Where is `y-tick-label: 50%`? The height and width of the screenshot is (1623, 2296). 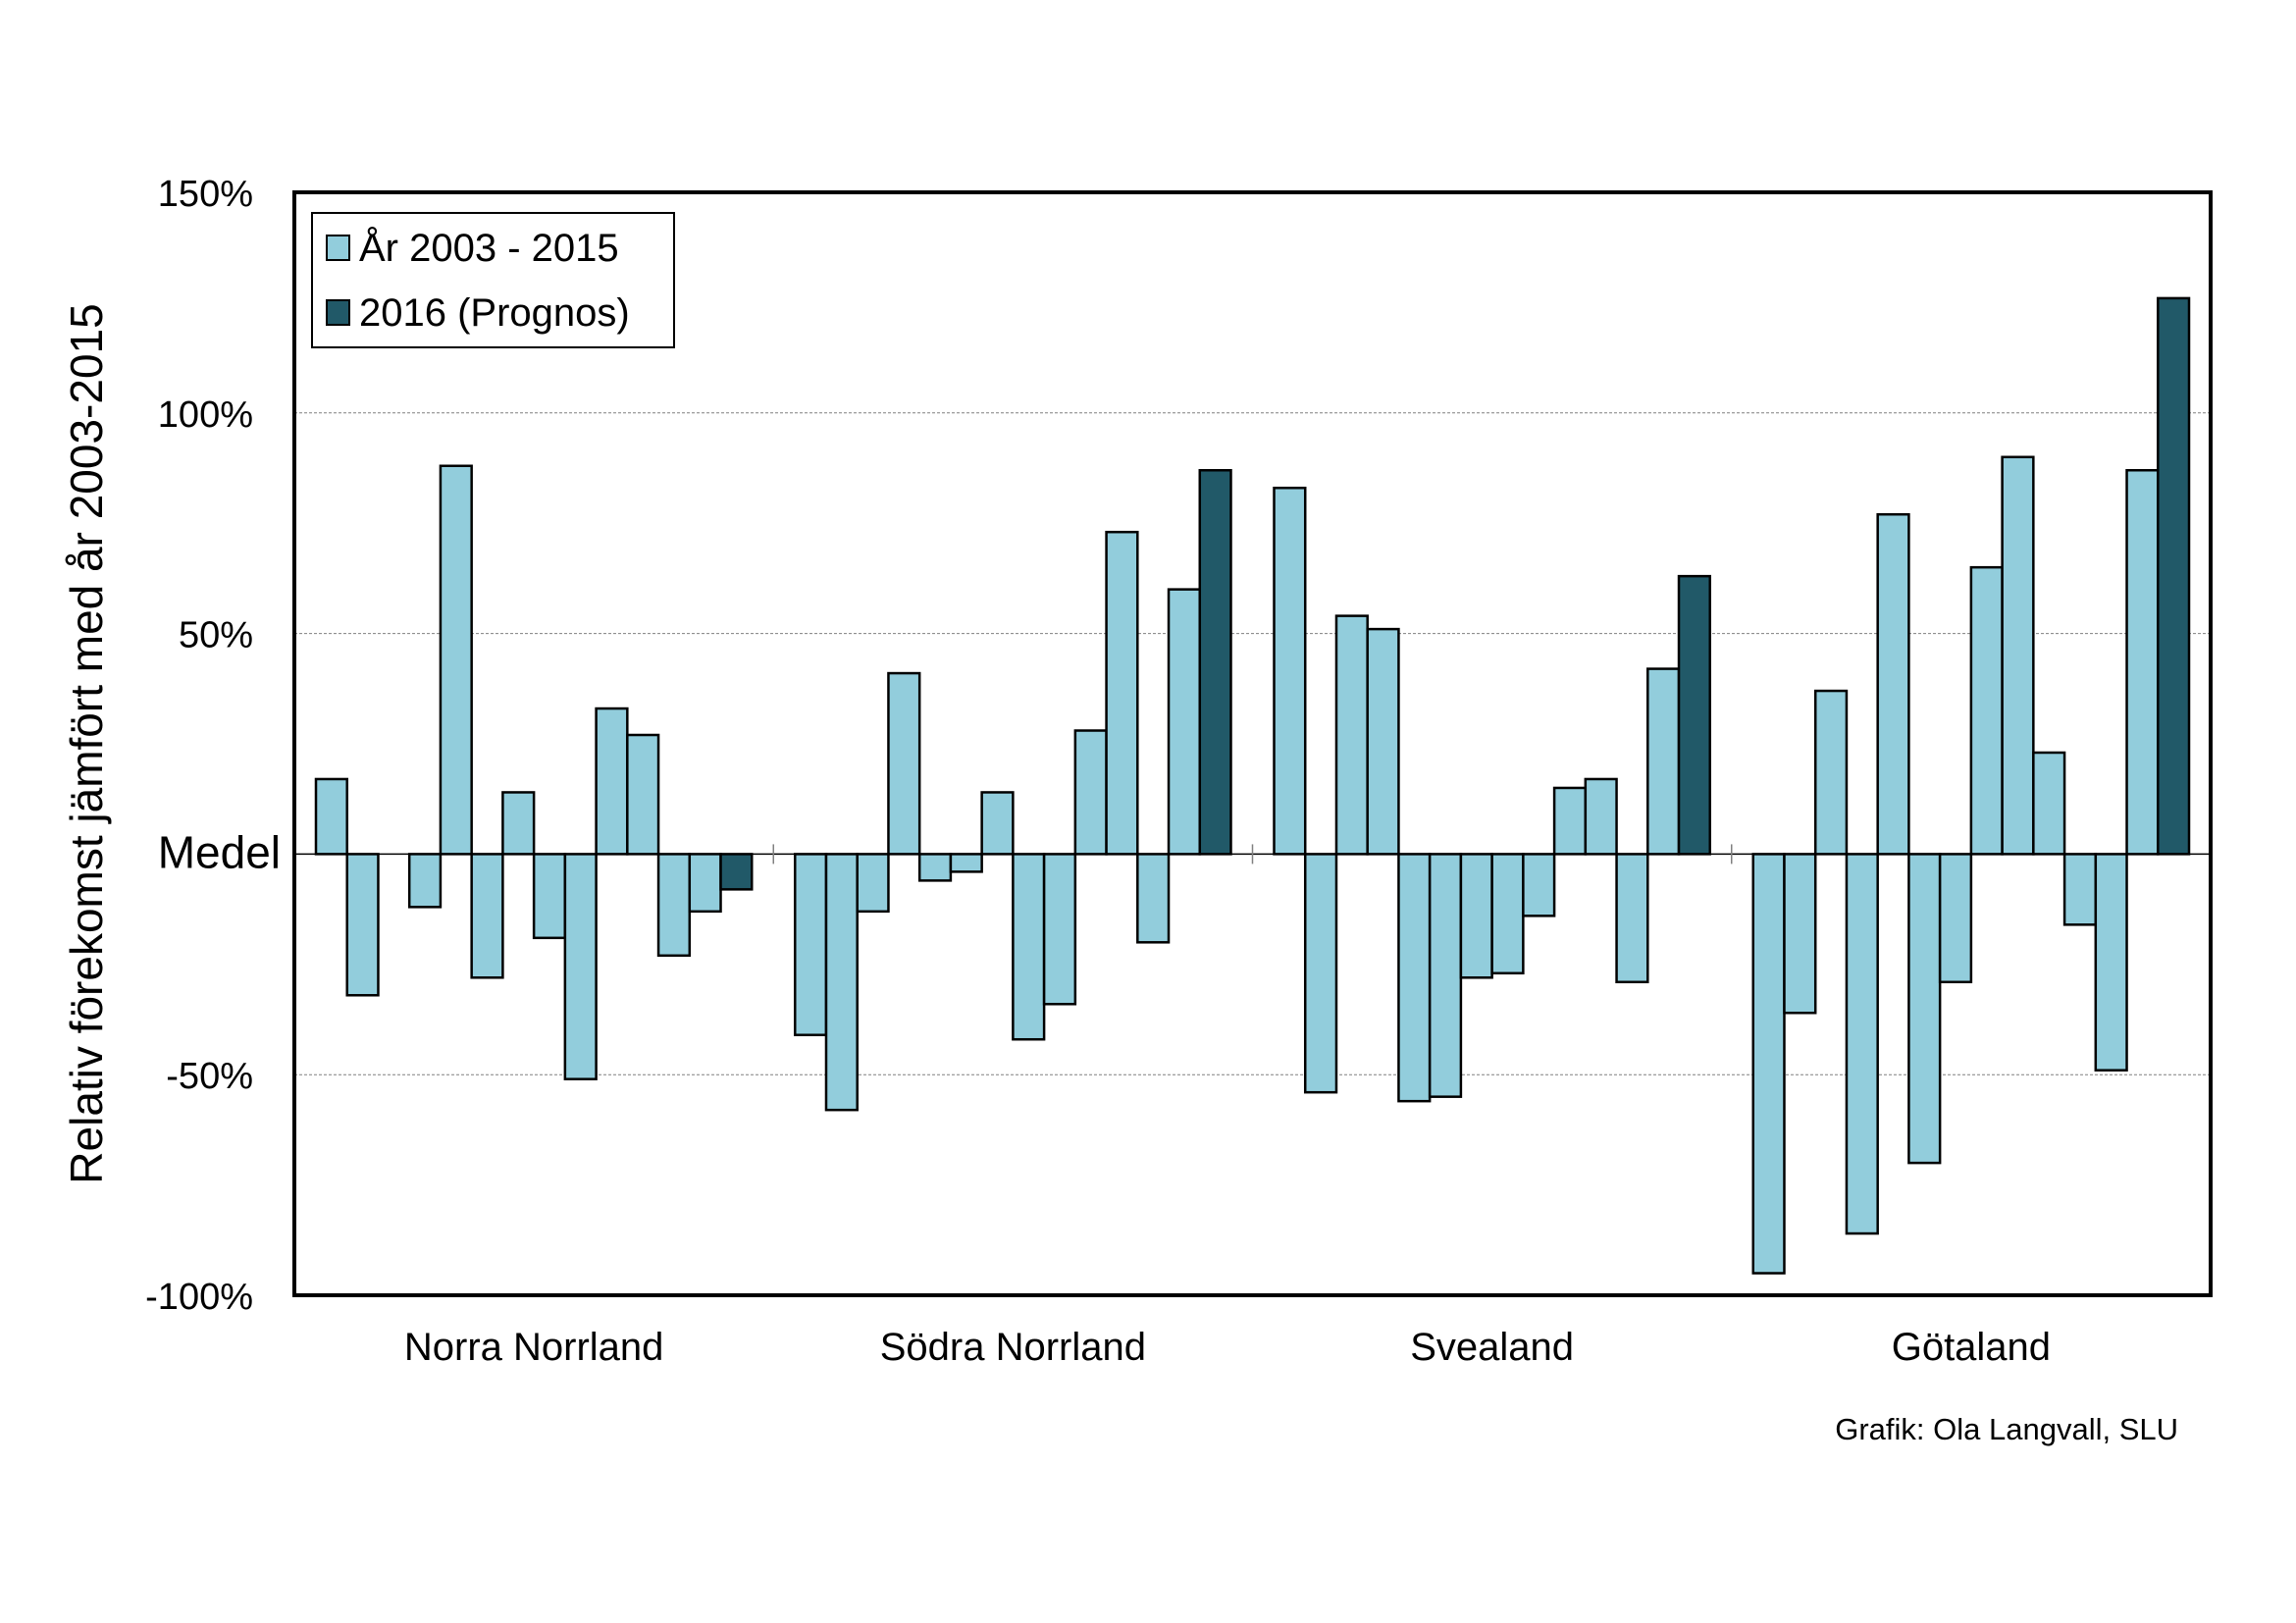 y-tick-label: 50% is located at coordinates (216, 635).